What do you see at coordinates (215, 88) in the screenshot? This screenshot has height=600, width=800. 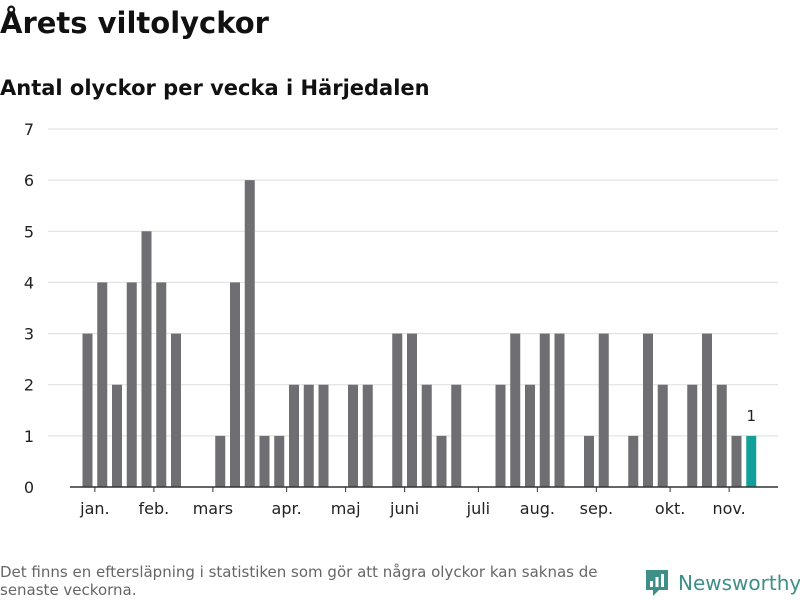 I see `chart-subtitle: Antal olyckor per vecka i Härjedalen` at bounding box center [215, 88].